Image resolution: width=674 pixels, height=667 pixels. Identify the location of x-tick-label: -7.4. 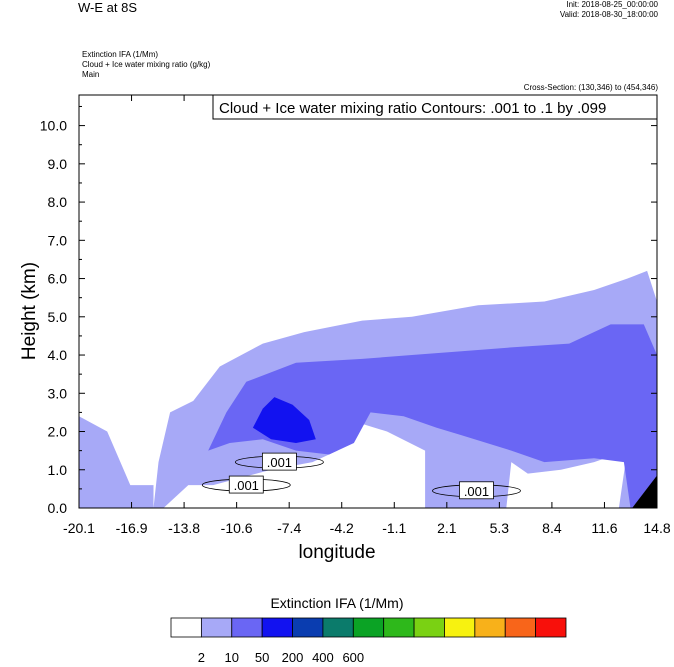
(289, 528).